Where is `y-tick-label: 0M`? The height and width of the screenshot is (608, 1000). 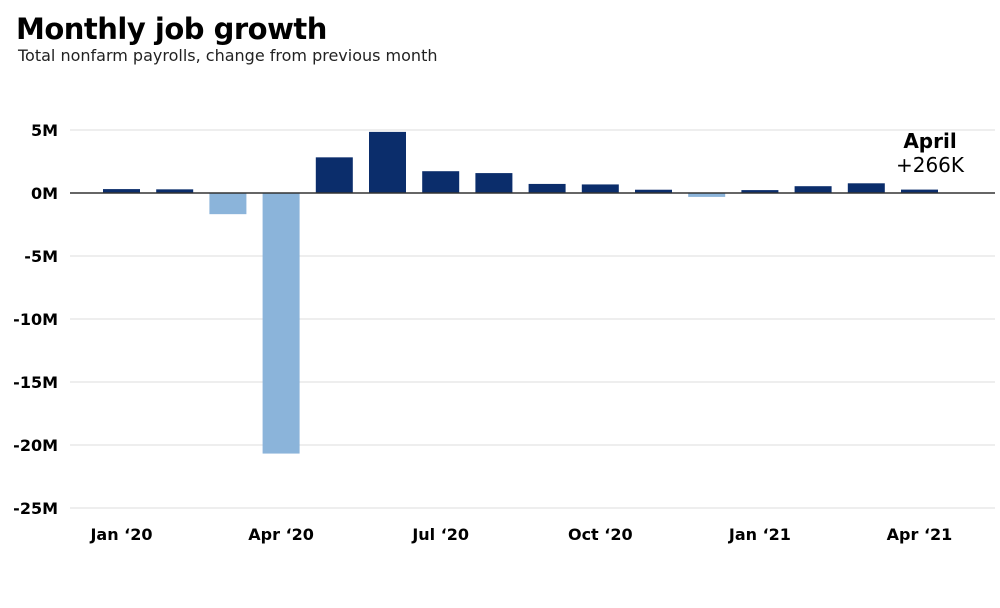 y-tick-label: 0M is located at coordinates (44, 193).